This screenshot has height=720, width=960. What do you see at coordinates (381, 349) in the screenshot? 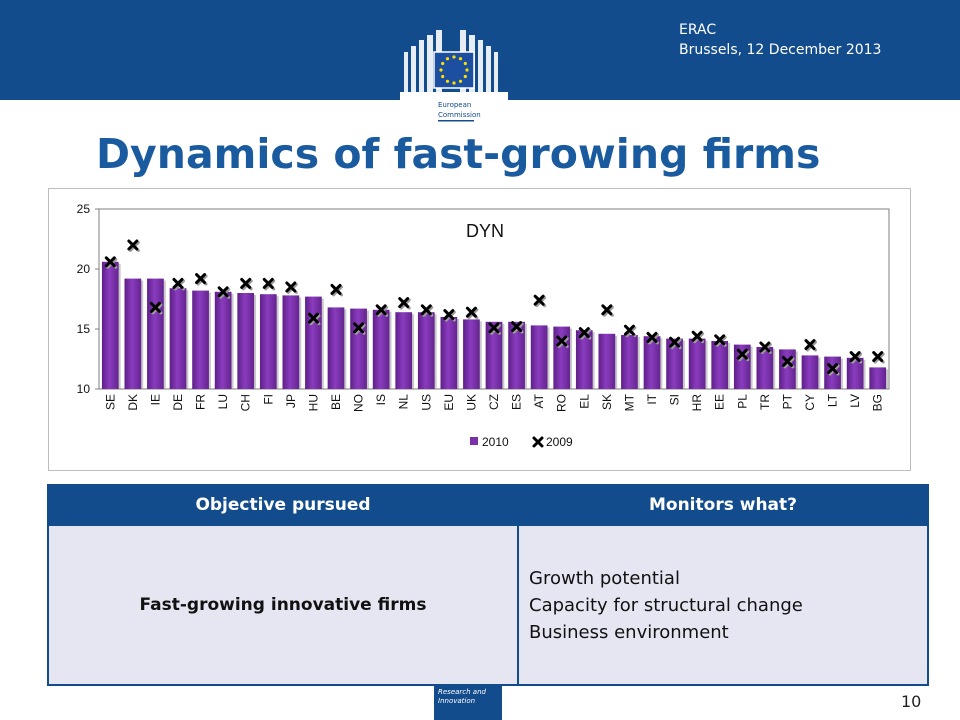
I see `bar-is` at bounding box center [381, 349].